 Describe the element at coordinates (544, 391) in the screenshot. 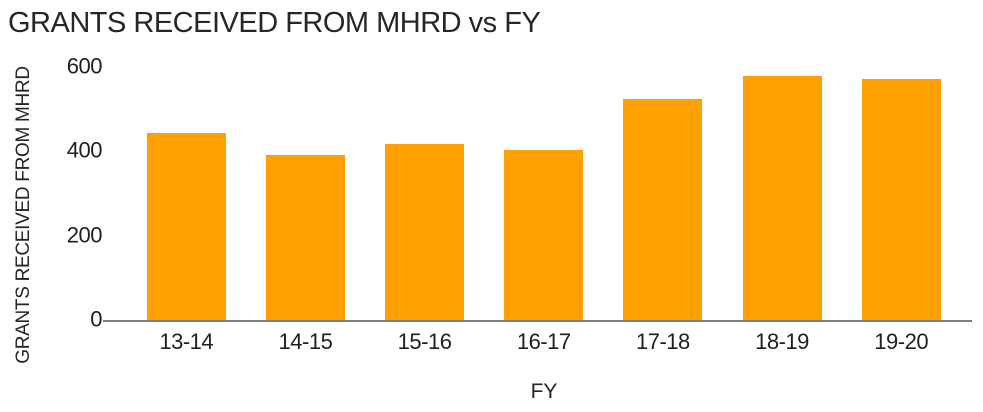

I see `x-axis-title: FY` at that location.